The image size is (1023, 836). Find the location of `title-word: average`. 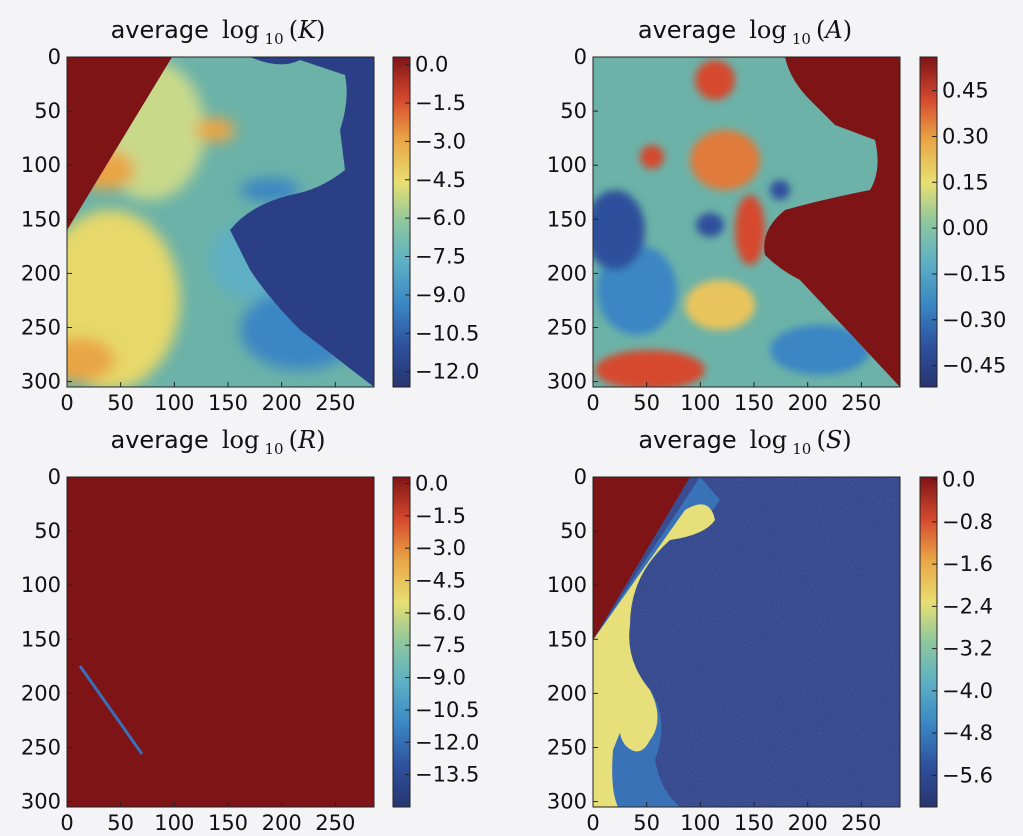

title-word: average is located at coordinates (160, 30).